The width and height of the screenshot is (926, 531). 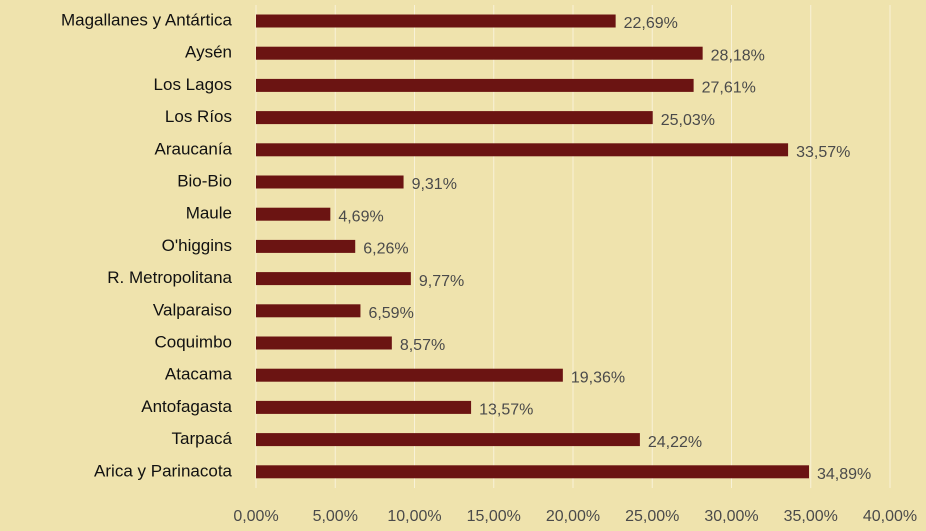 What do you see at coordinates (688, 120) in the screenshot?
I see `data-label: 25,03%` at bounding box center [688, 120].